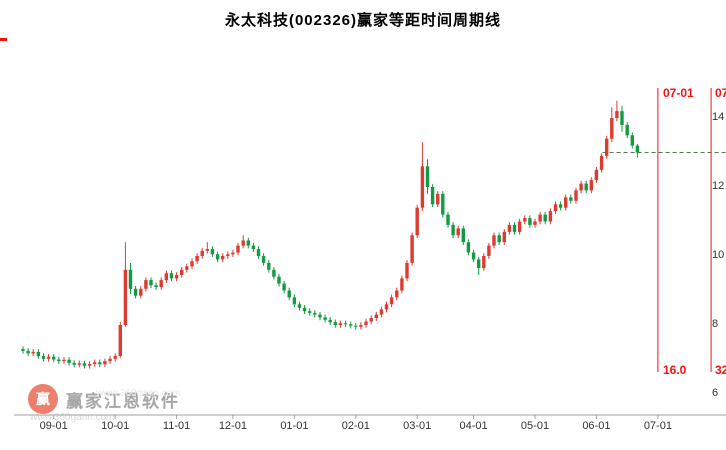  I want to click on y-axis-label: 14, so click(718, 117).